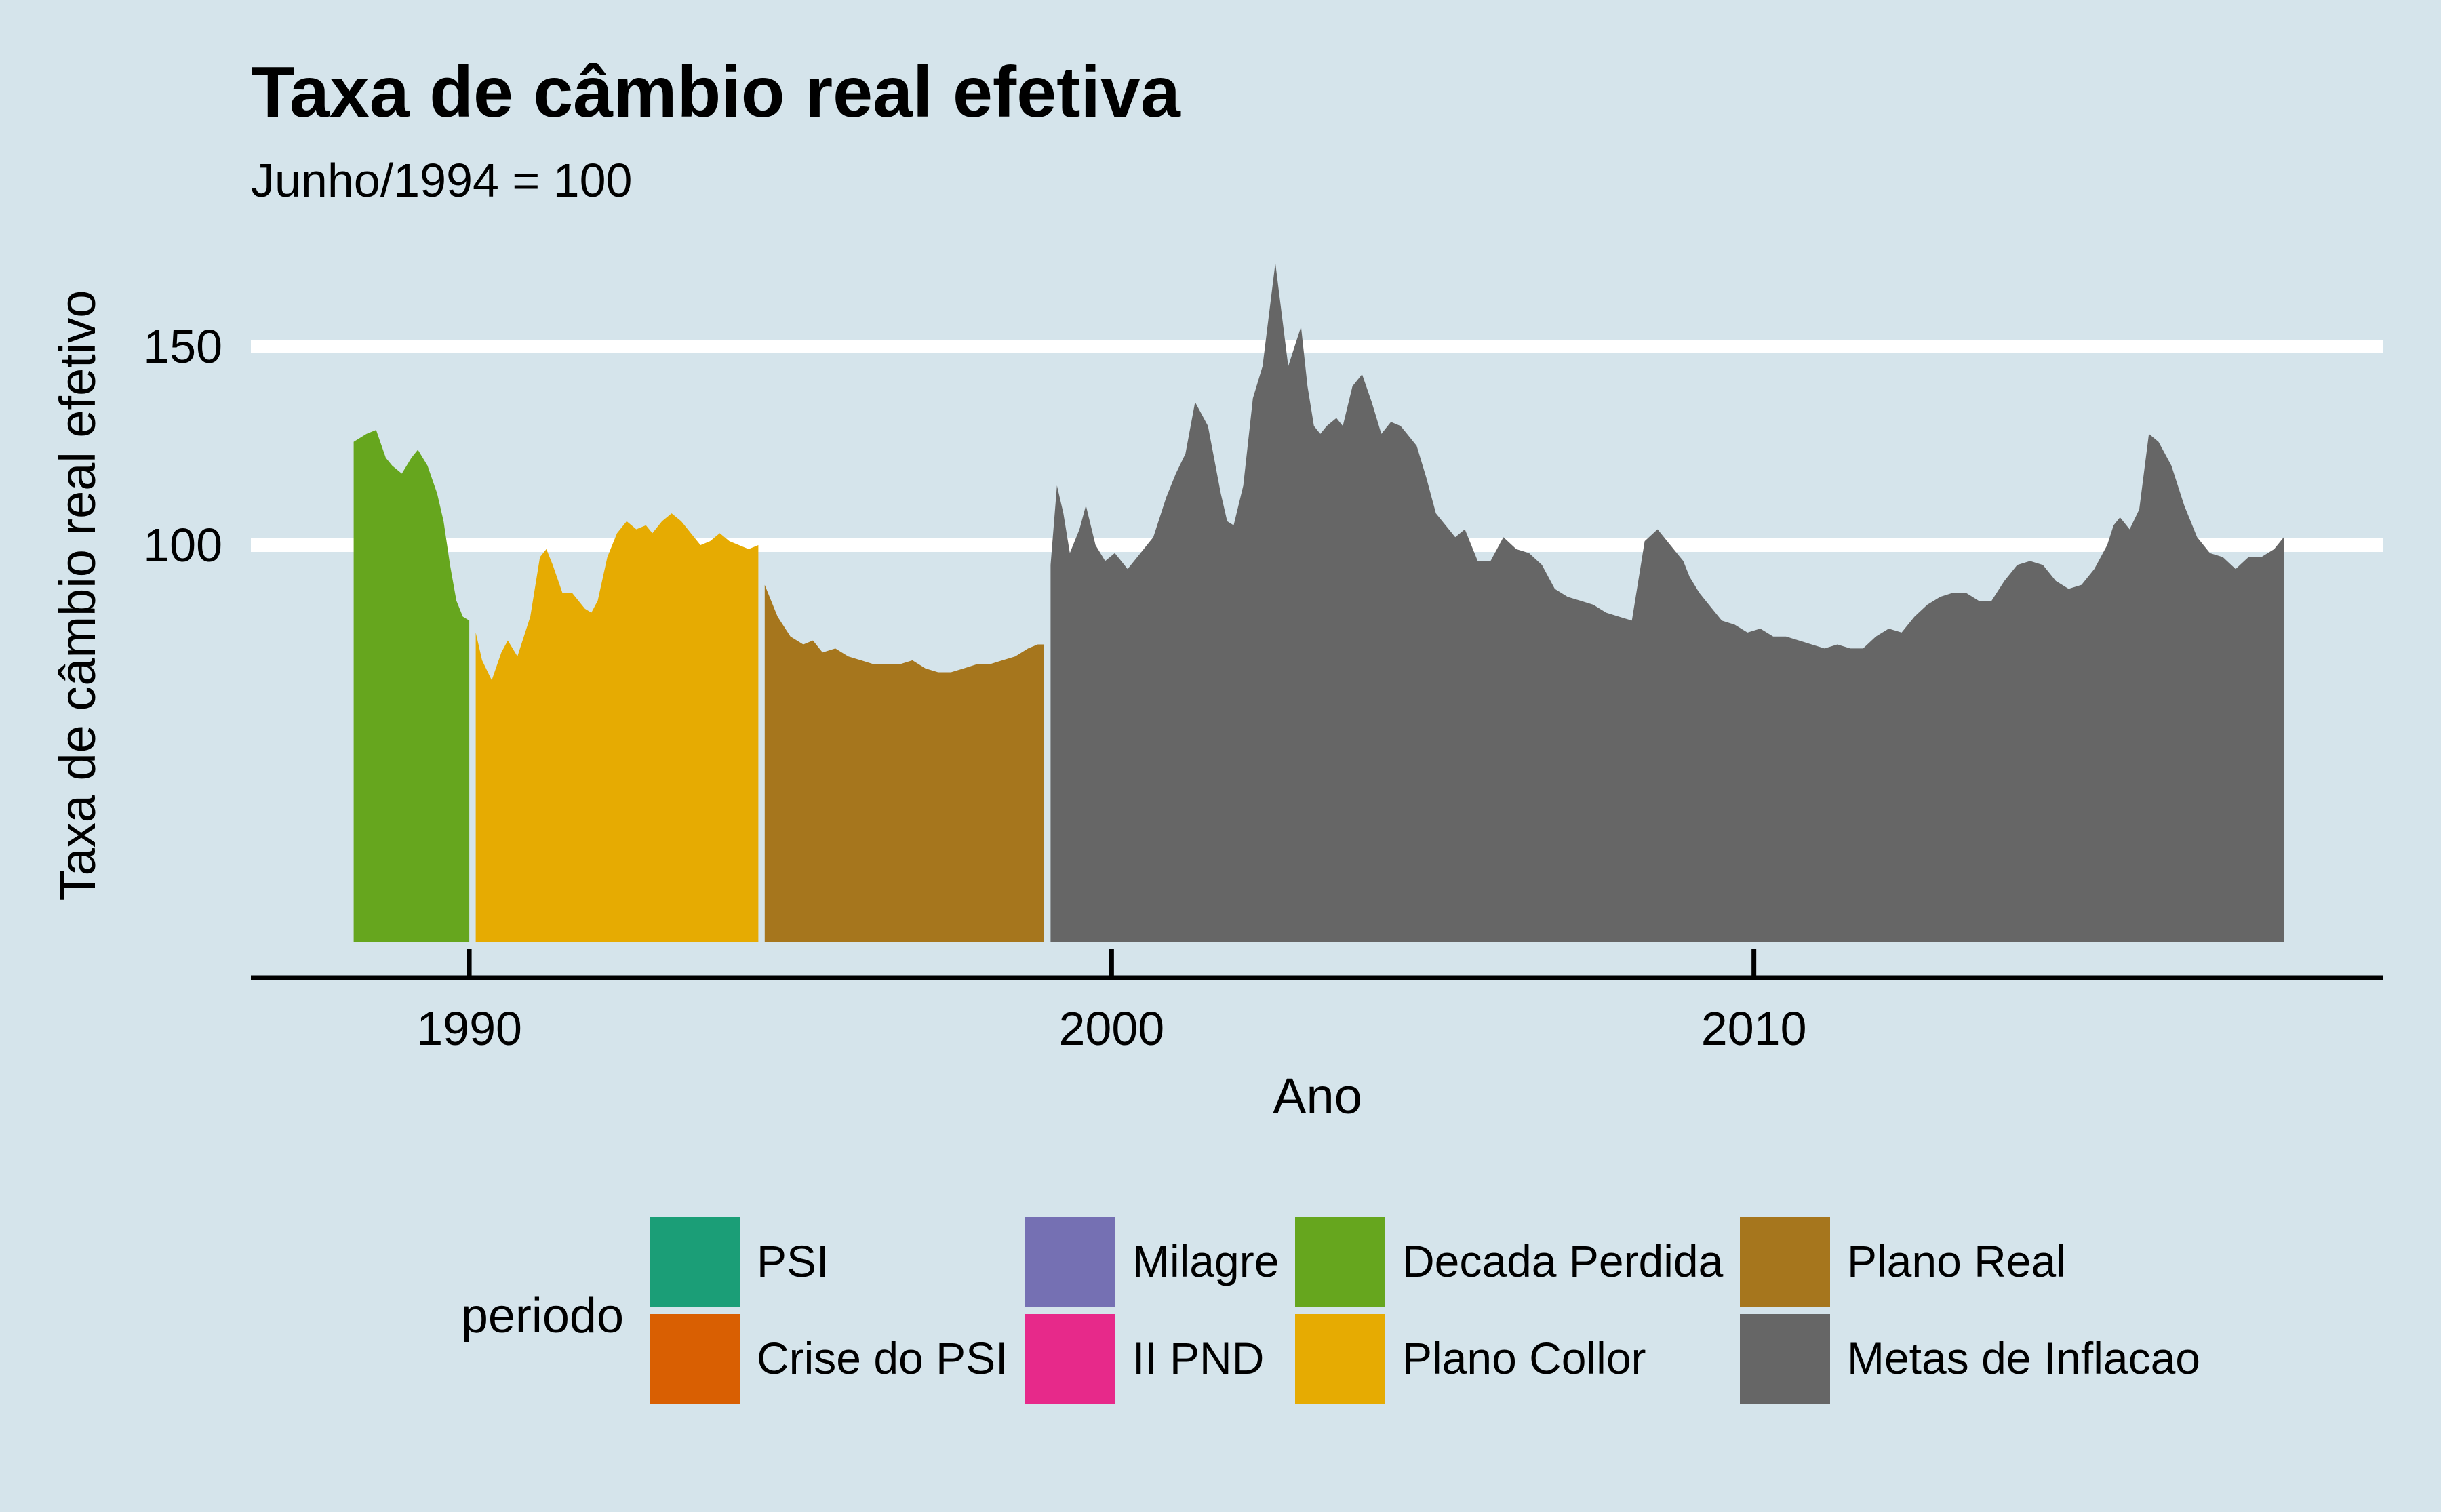 The image size is (2441, 1512). I want to click on area-plano-collor, so click(617, 728).